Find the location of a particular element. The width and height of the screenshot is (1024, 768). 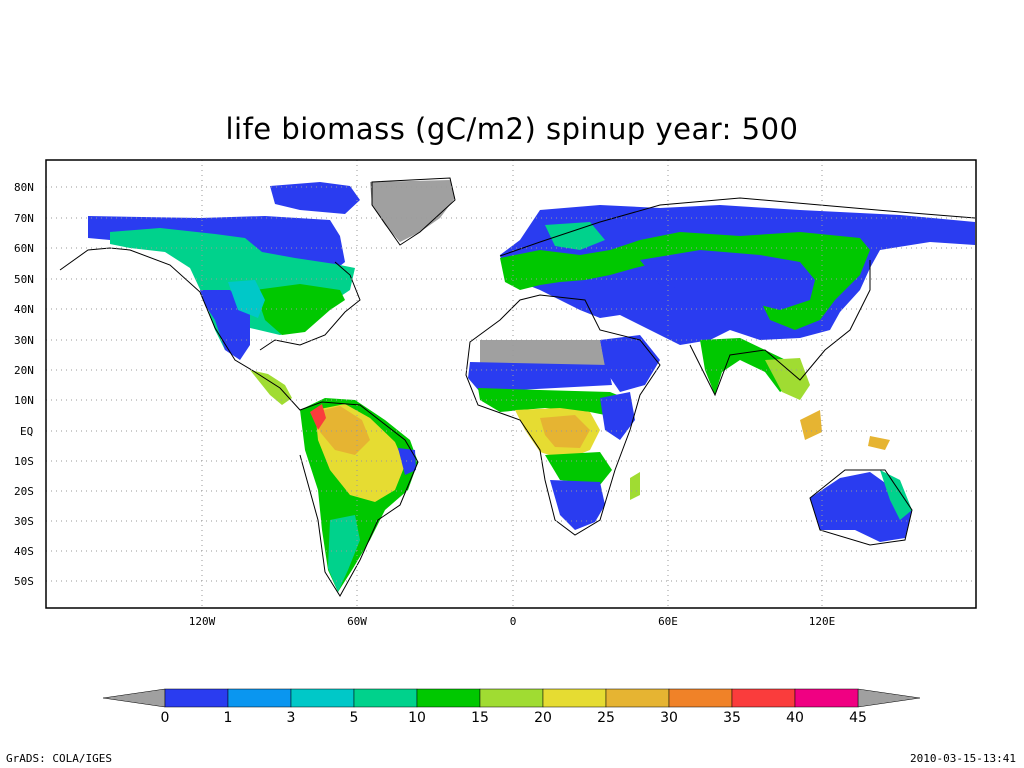

sa-amazon-red is located at coordinates (318, 417).